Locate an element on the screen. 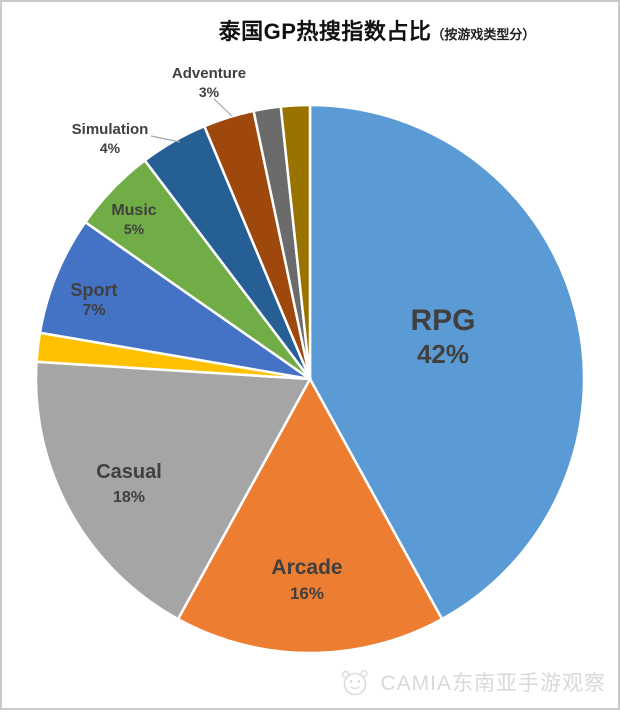 This screenshot has height=712, width=620. simulation-leader-line is located at coordinates (165, 139).